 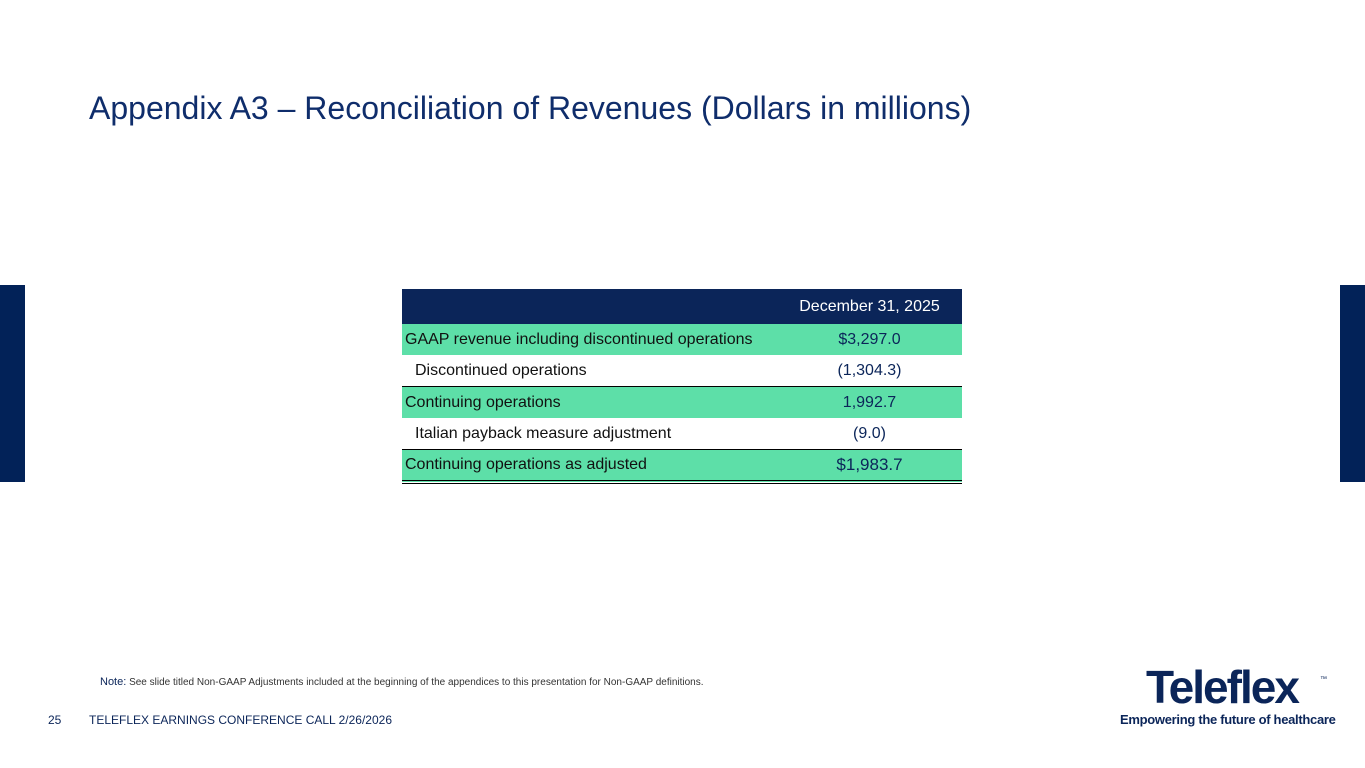 I want to click on row-value: 1,992.7, so click(x=865, y=402).